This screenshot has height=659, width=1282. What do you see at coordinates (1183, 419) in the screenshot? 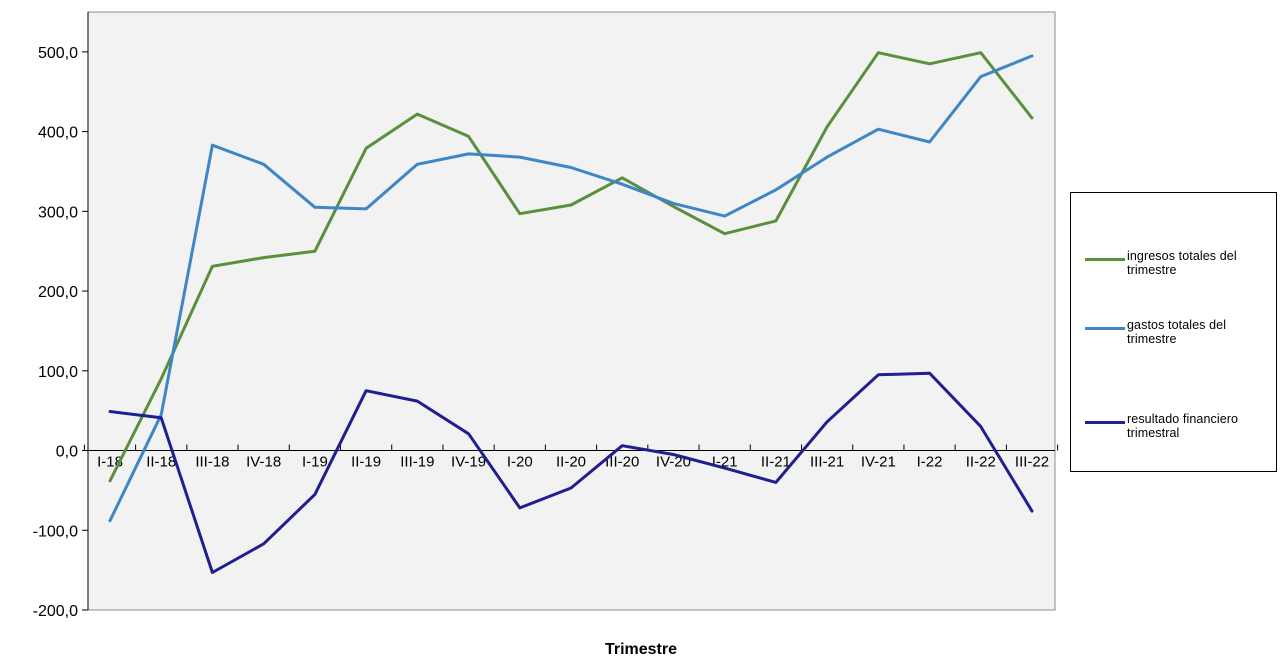
I see `legend-label-resultado-line1: resultado financiero` at bounding box center [1183, 419].